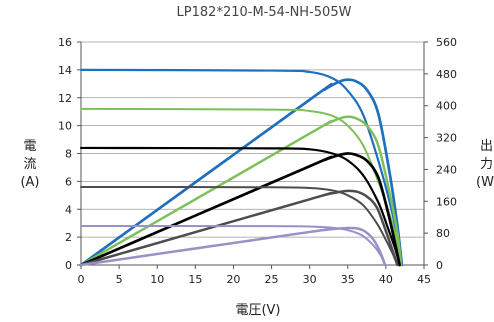 Image resolution: width=494 pixels, height=322 pixels. What do you see at coordinates (310, 279) in the screenshot?
I see `x-tick-label-6: 30` at bounding box center [310, 279].